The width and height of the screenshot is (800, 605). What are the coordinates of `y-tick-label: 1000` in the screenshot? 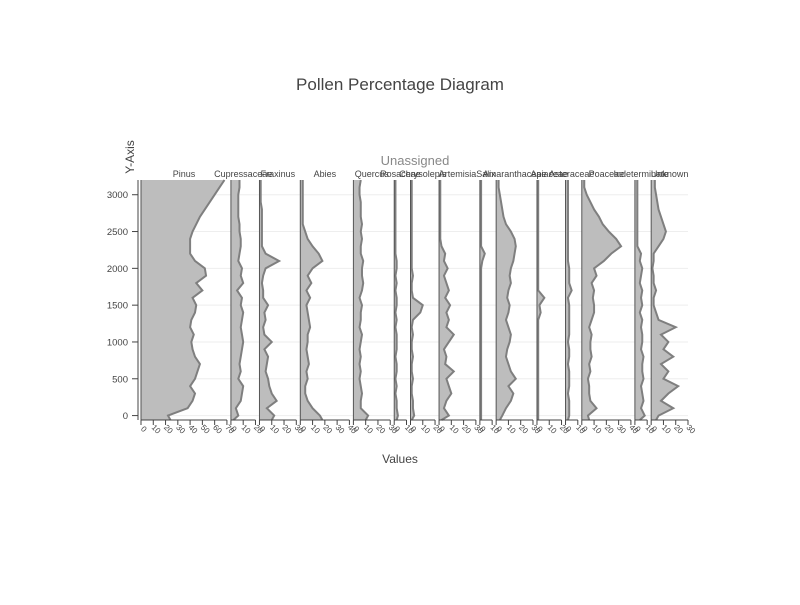 It's located at (117, 342).